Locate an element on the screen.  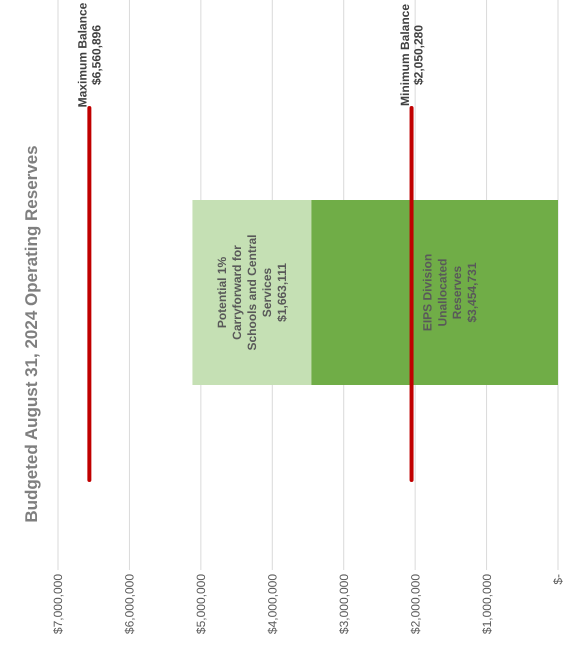
series-label: Potential 1% Carryforward for Schools and Central Services is located at coordinates (244, 292).